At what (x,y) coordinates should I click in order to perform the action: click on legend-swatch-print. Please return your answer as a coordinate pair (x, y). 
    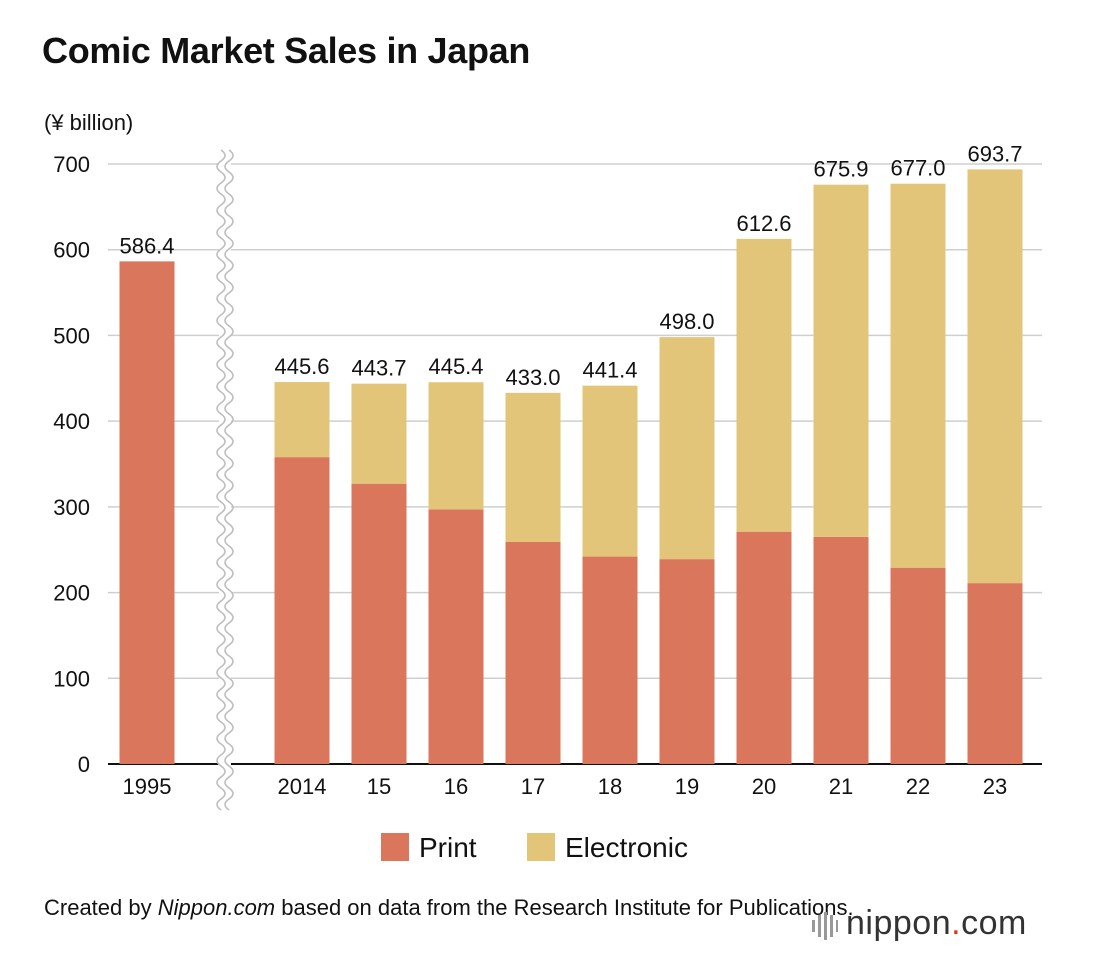
    Looking at the image, I should click on (395, 847).